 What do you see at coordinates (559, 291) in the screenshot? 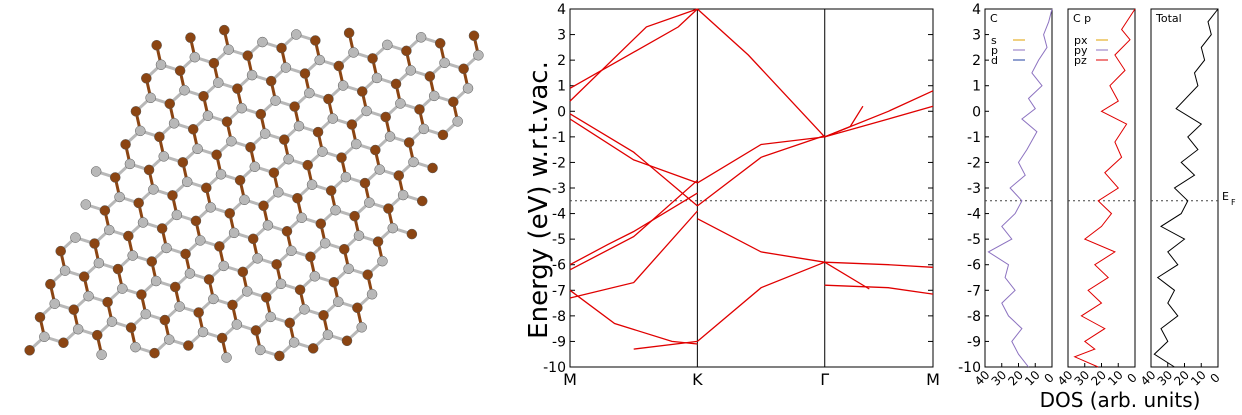
I see `y-tick-label: -7` at bounding box center [559, 291].